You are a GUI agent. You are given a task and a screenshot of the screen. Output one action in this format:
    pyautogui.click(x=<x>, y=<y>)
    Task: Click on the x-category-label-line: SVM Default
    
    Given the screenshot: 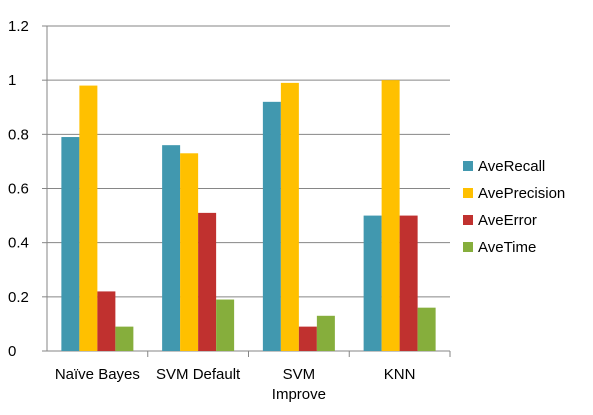 What is the action you would take?
    pyautogui.click(x=198, y=374)
    